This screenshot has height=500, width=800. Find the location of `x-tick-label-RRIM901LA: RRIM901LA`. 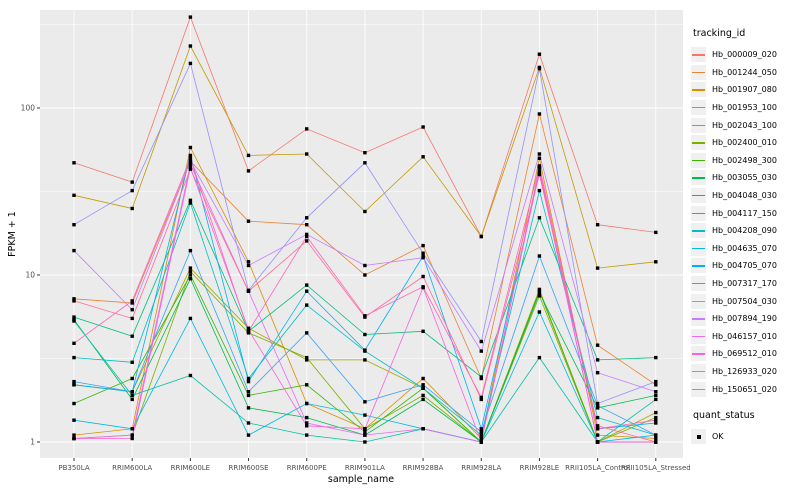

x-tick-label-RRIM901LA: RRIM901LA is located at coordinates (365, 468).